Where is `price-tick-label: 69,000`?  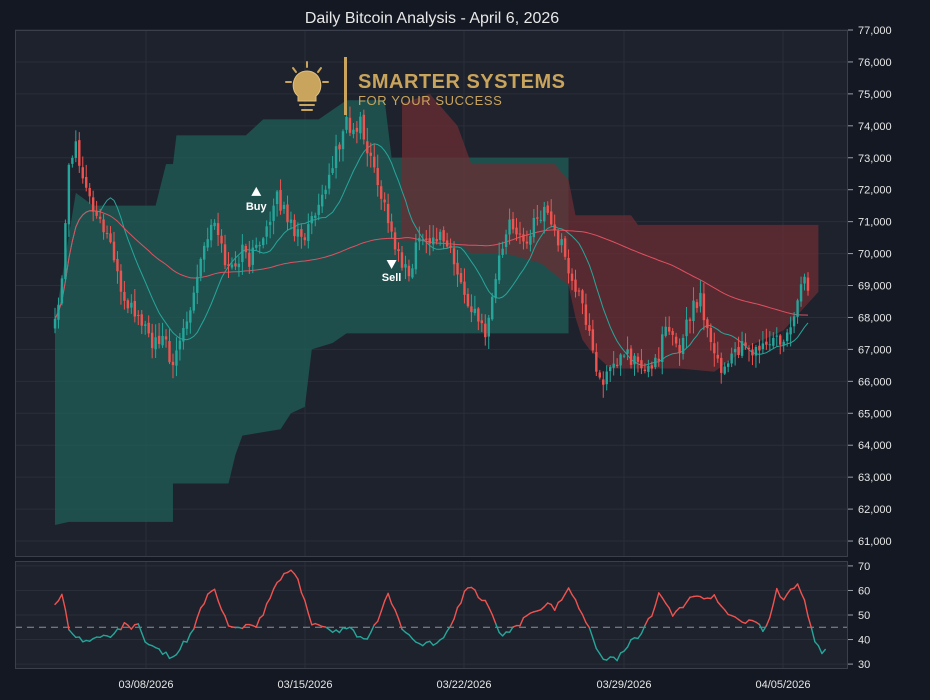 price-tick-label: 69,000 is located at coordinates (875, 287).